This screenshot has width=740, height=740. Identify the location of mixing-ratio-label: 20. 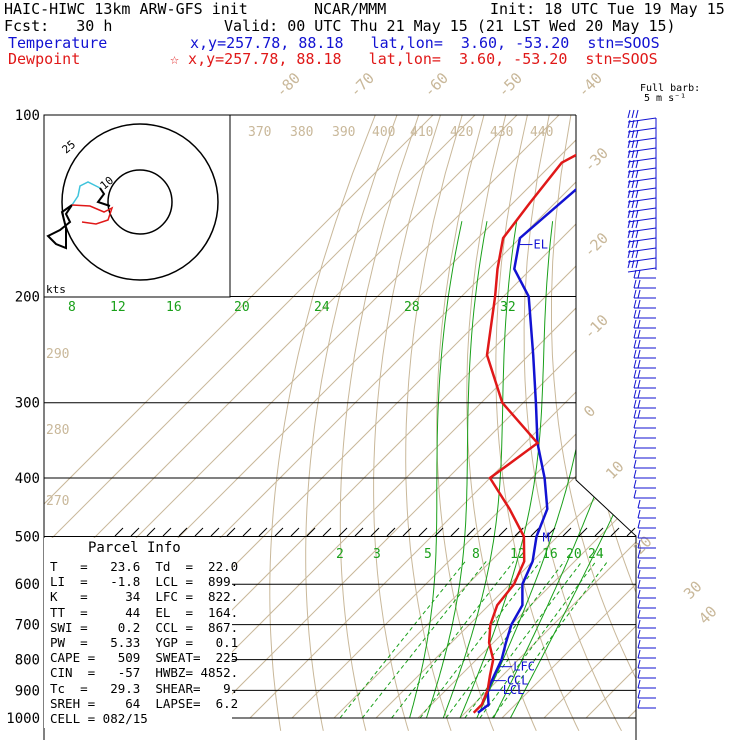
(574, 554).